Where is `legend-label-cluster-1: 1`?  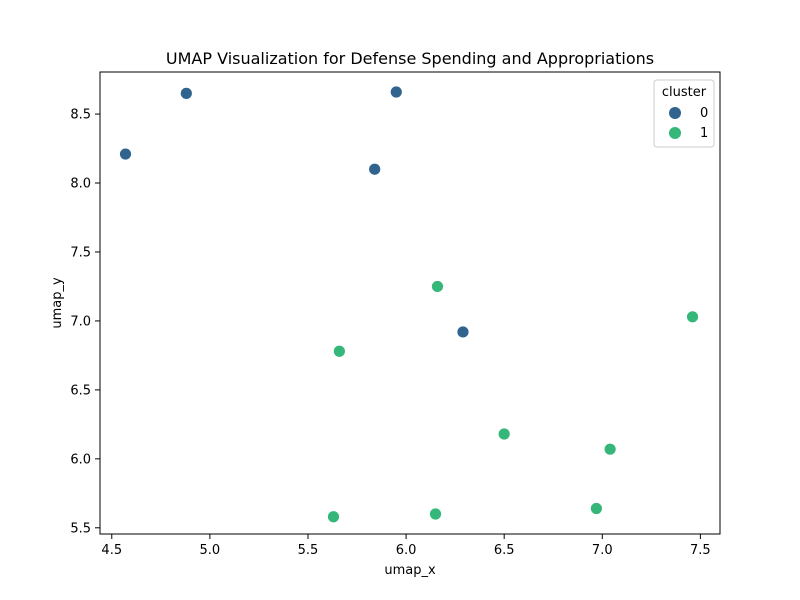 legend-label-cluster-1: 1 is located at coordinates (704, 133).